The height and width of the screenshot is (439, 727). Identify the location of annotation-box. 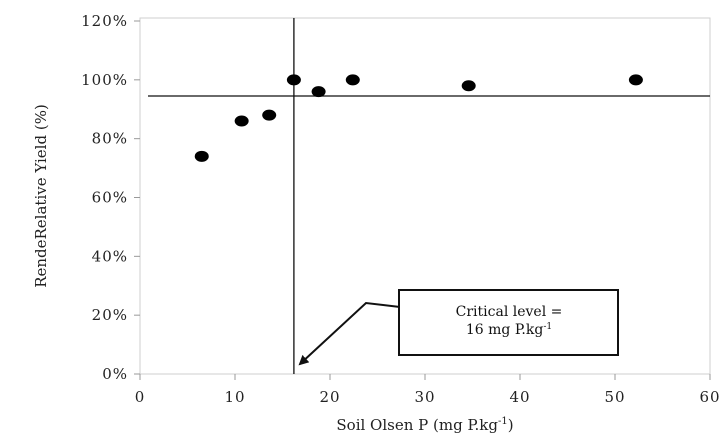
(508, 322).